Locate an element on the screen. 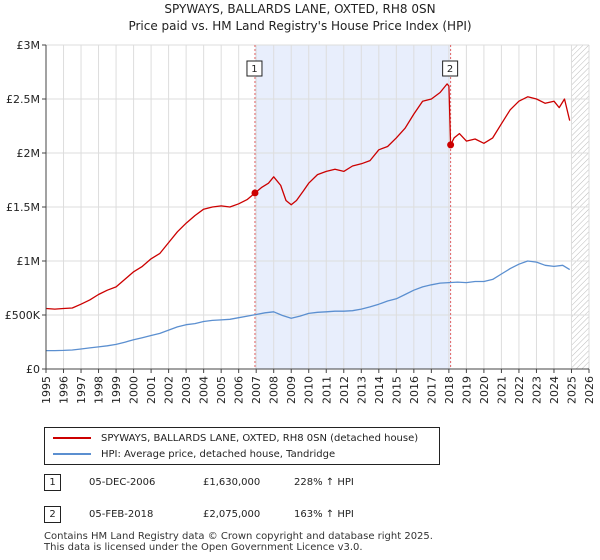 The height and width of the screenshot is (560, 600). sale-label-text: 1 is located at coordinates (254, 69).